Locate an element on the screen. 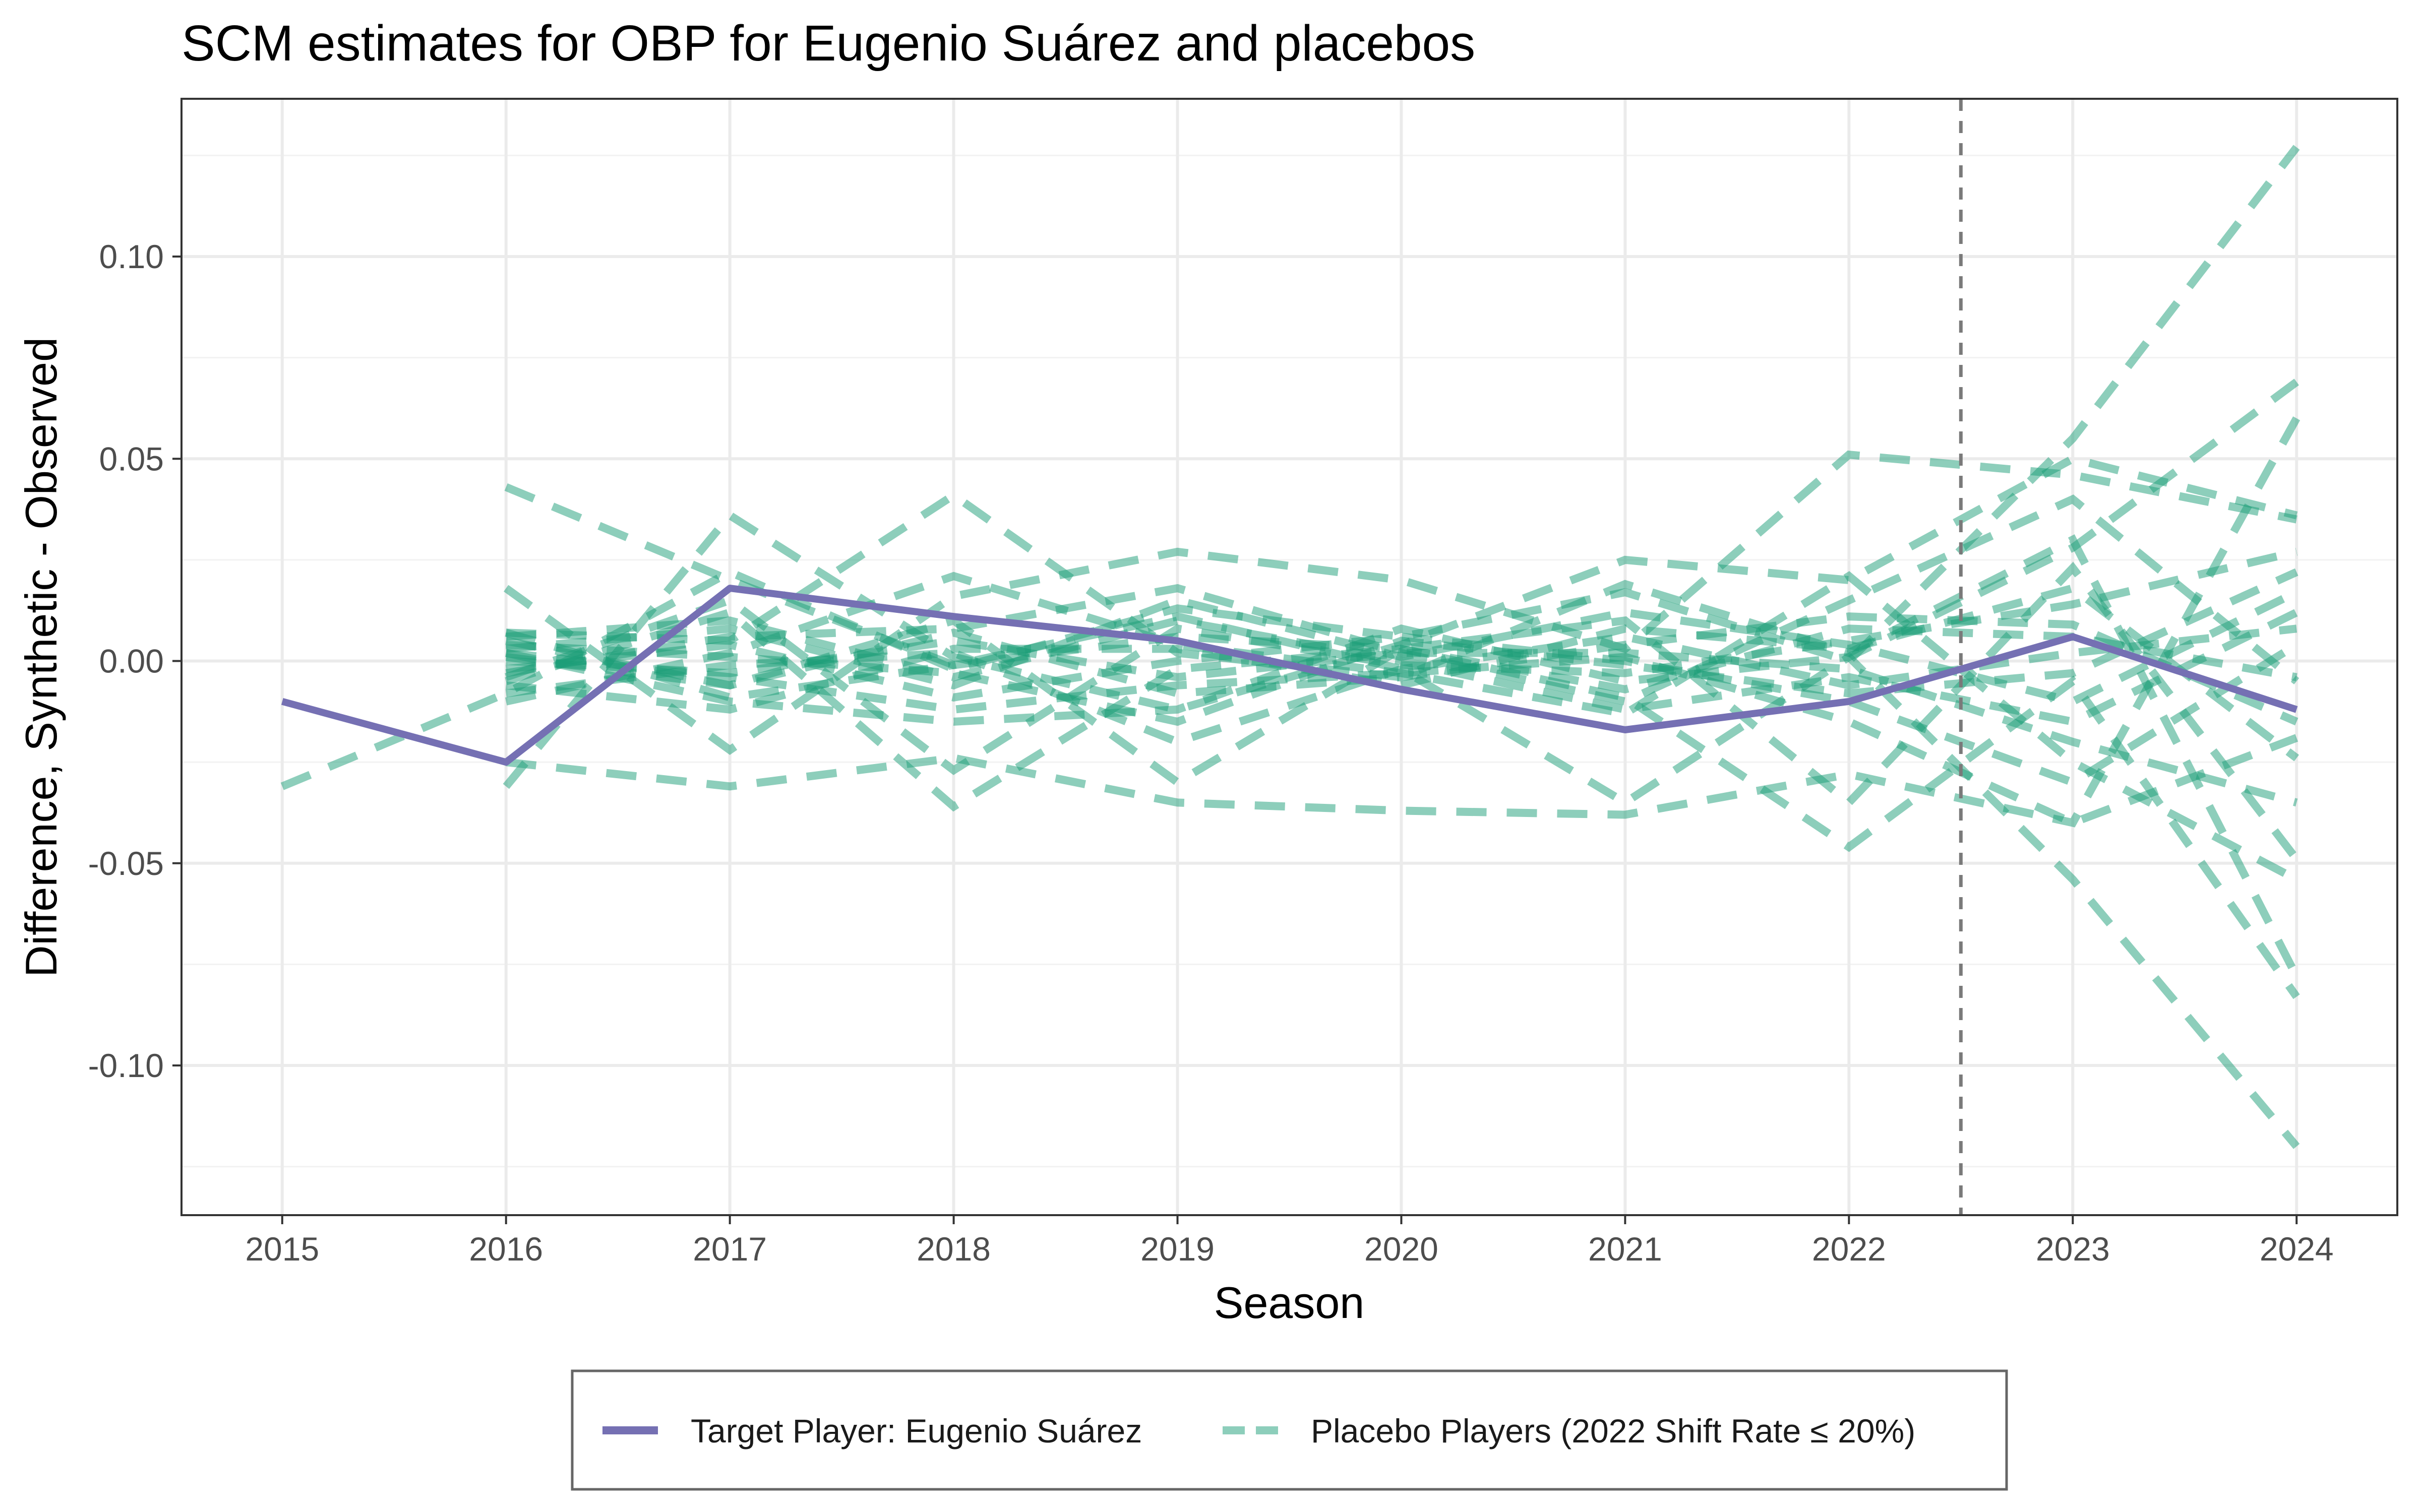 The image size is (2420, 1512). legend-label-target: Target Player: Eugenio Suárez is located at coordinates (916, 1431).